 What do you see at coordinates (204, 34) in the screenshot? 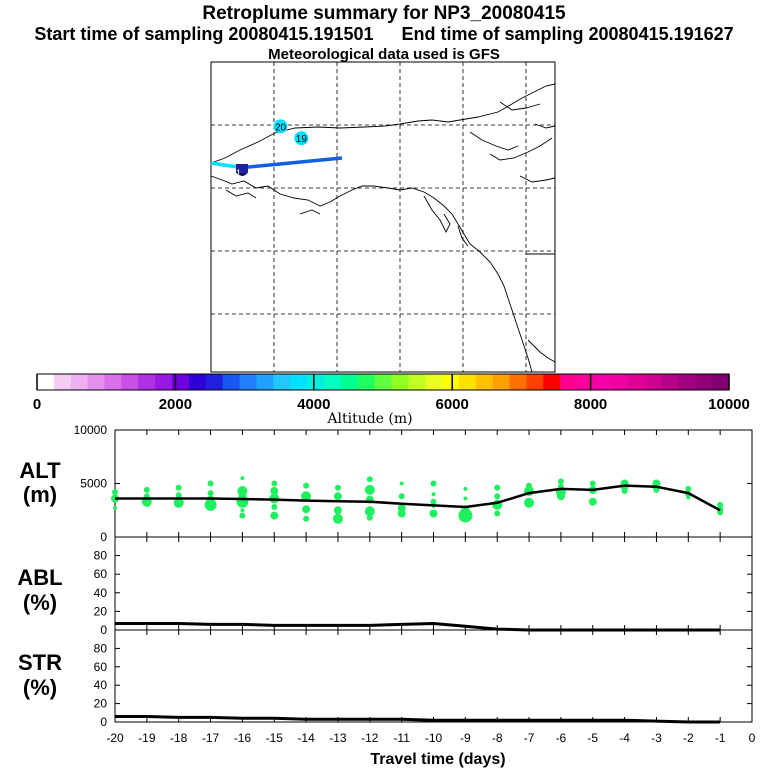
I see `start-time: Start time of sampling 20080415.191501` at bounding box center [204, 34].